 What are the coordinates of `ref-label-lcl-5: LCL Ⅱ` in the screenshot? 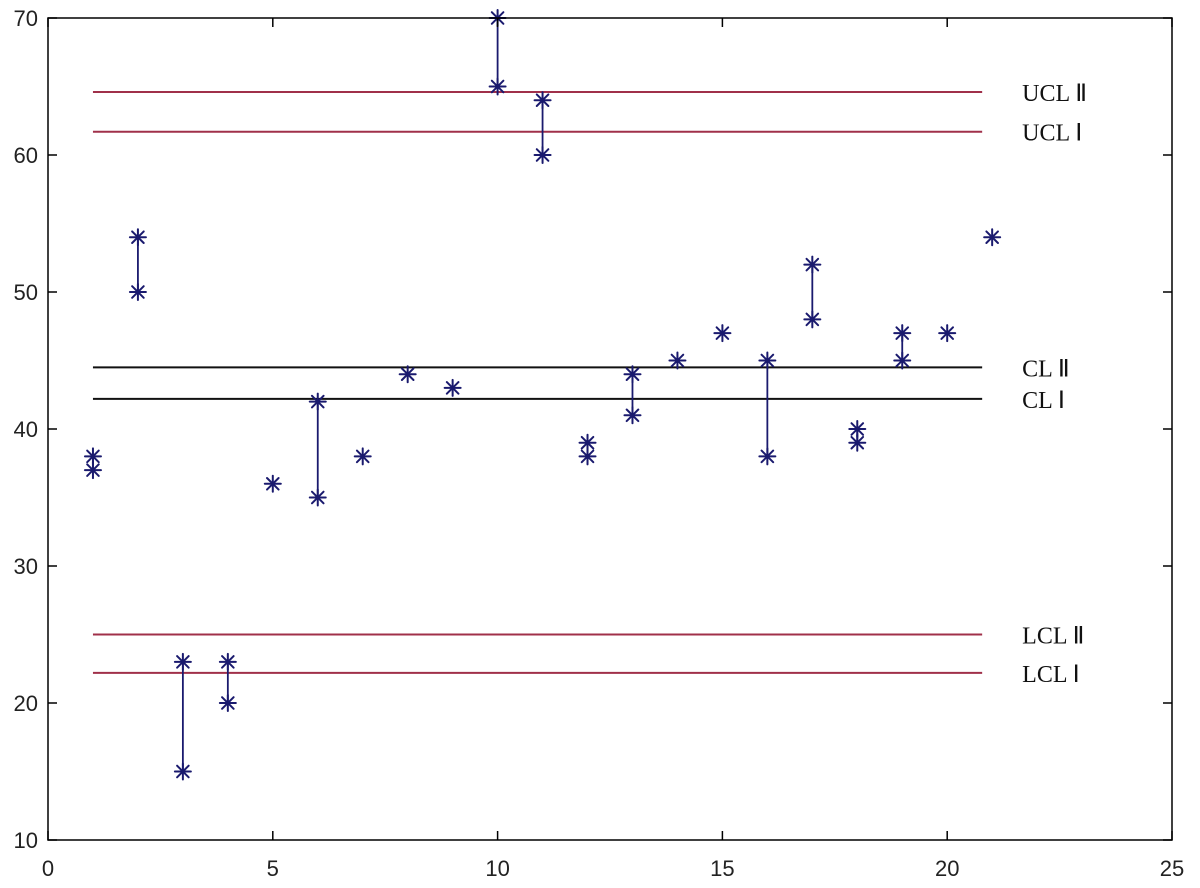 It's located at (1053, 637).